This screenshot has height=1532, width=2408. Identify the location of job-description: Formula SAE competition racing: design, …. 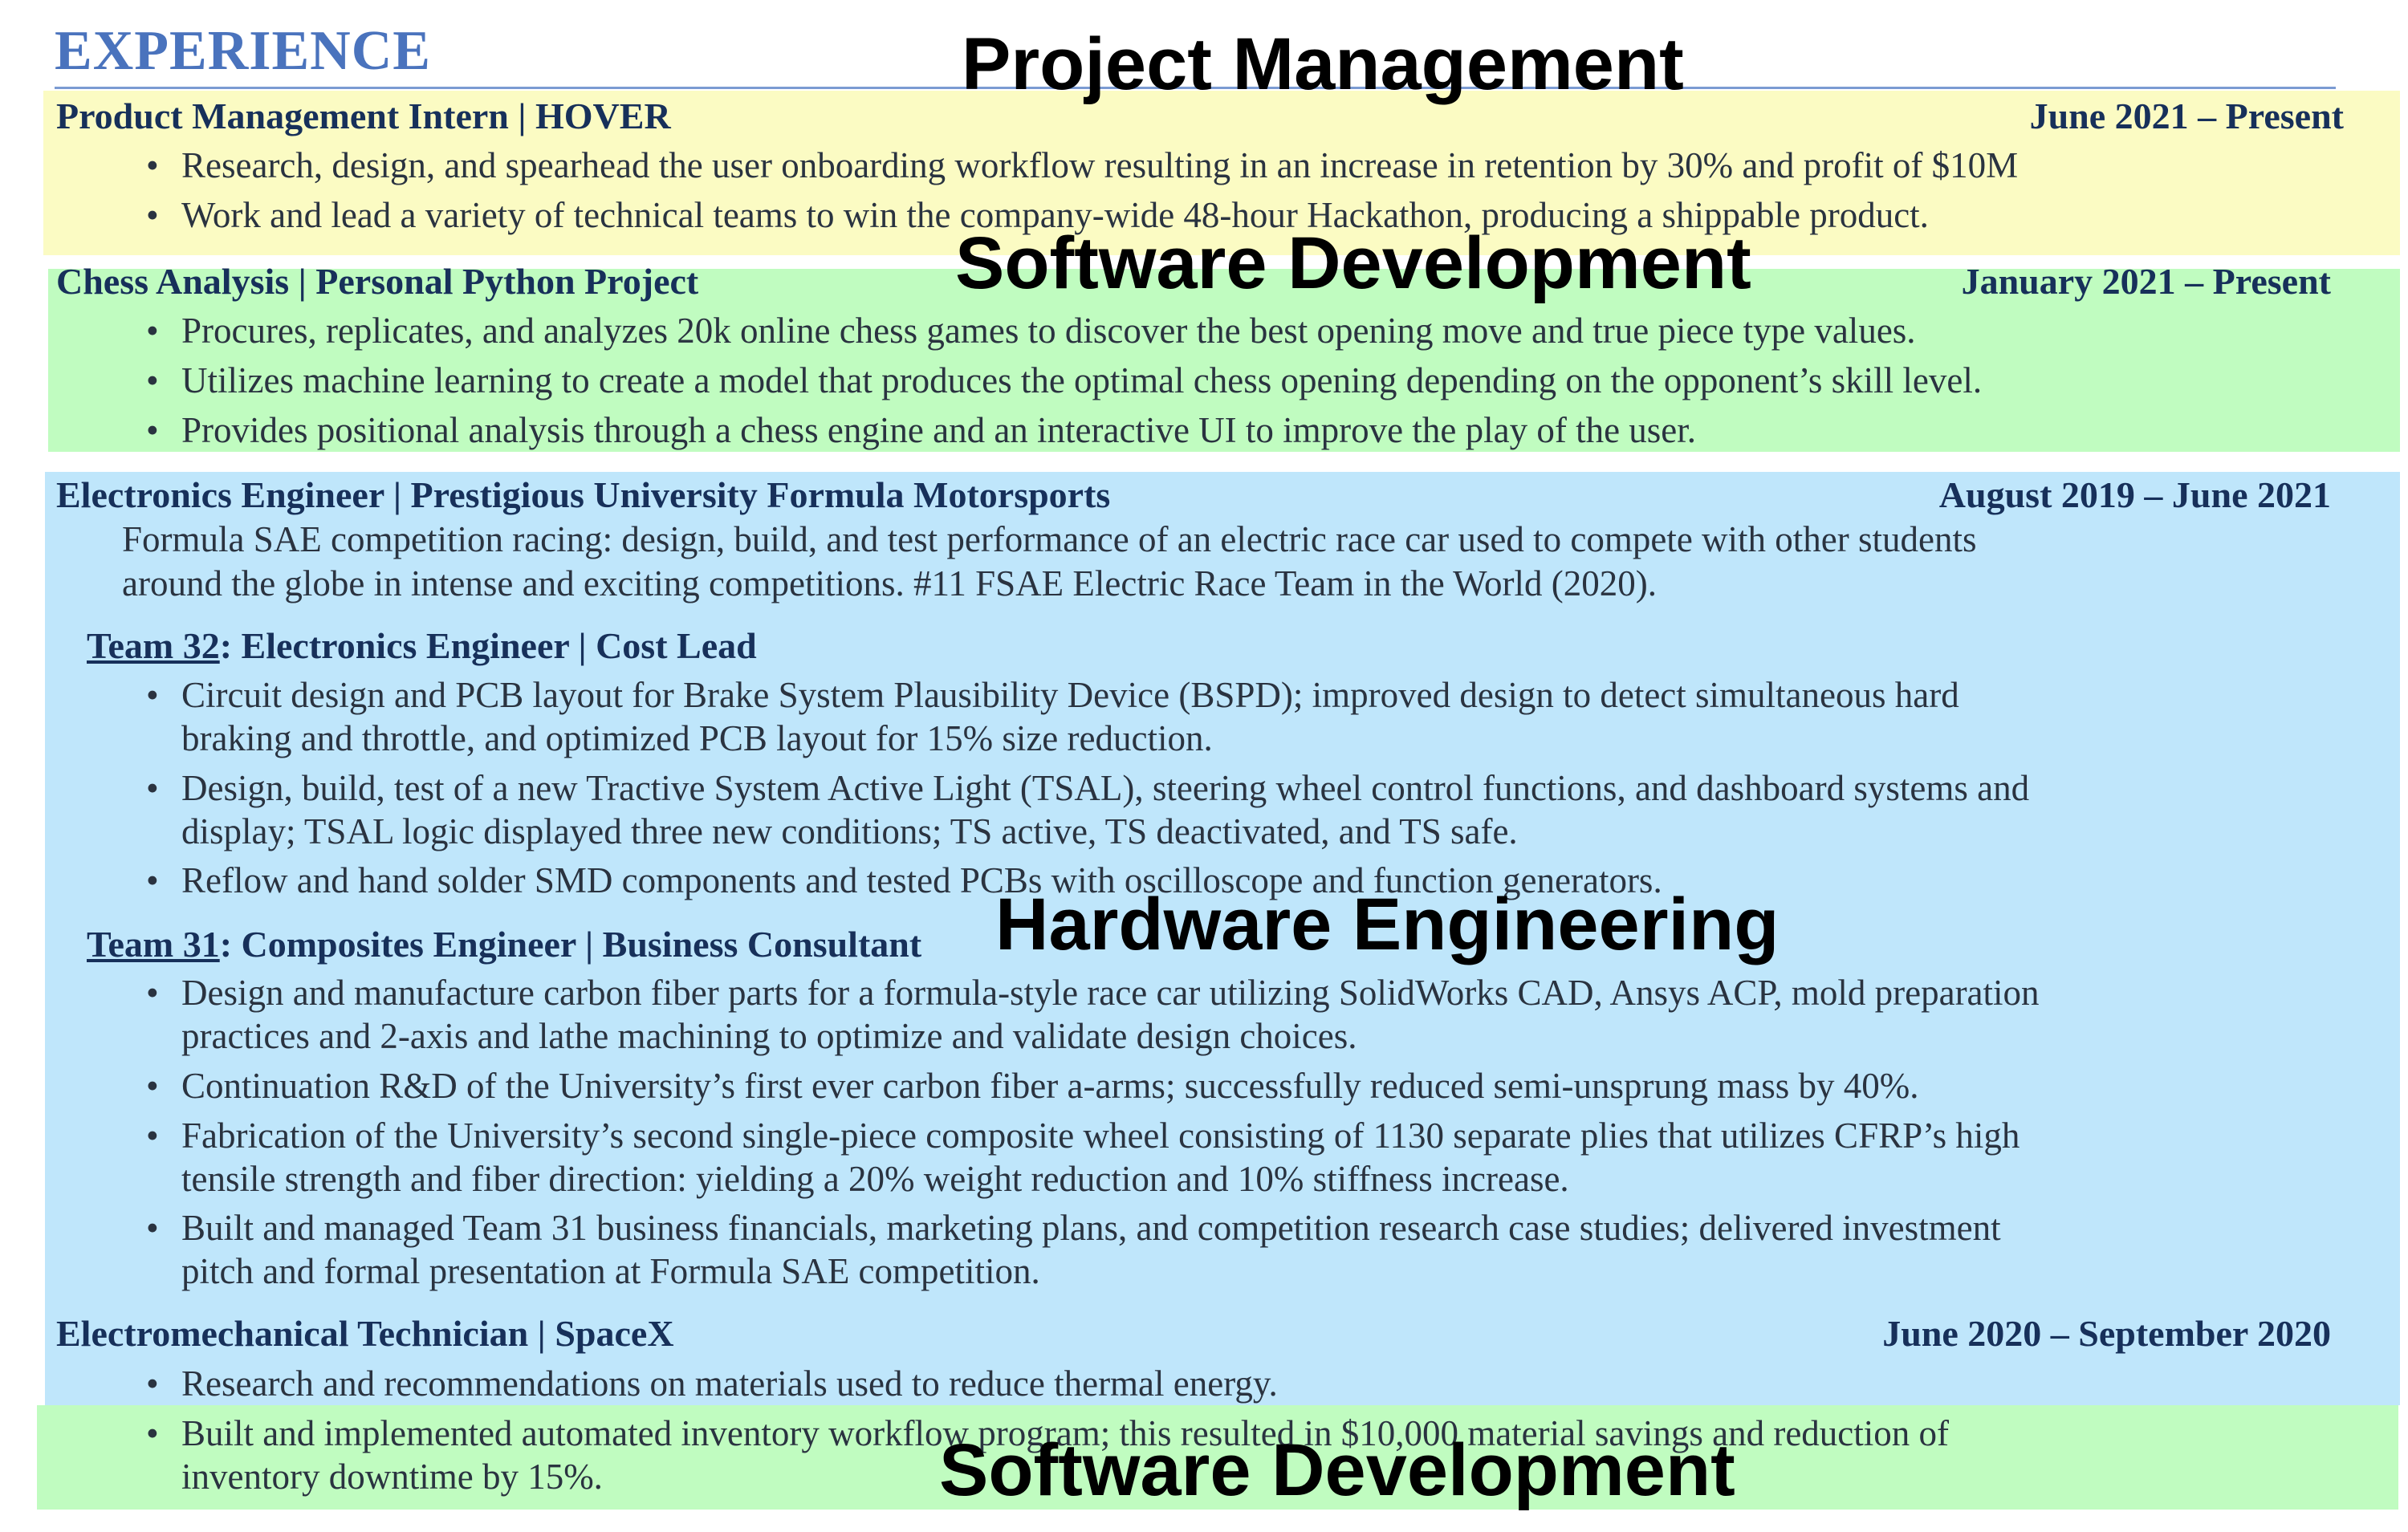
(1049, 561).